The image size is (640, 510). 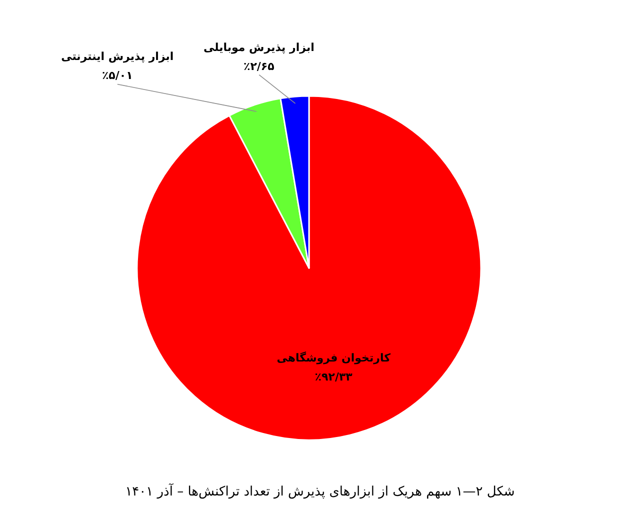 I want to click on title: شکل ۲—۱ سهم هریک از ابزارهای پذیرش از تعداد تراکنش‌ها – آذر ۱۴۰۱, so click(x=320, y=492).